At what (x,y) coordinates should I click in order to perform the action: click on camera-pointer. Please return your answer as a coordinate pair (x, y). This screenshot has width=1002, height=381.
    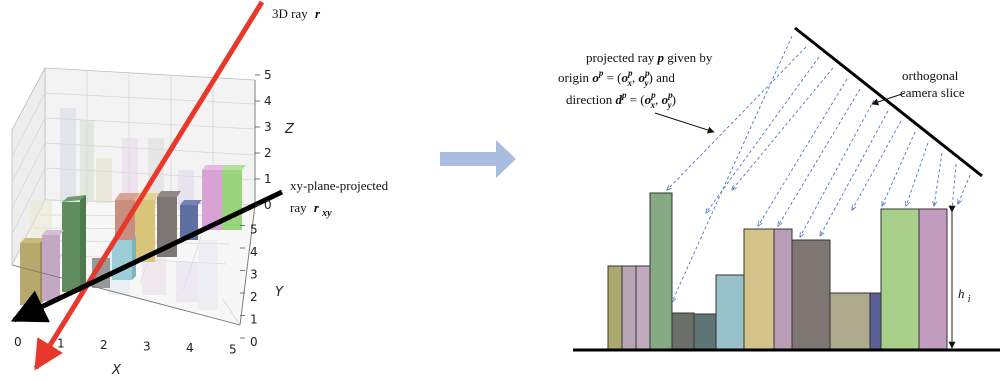
    Looking at the image, I should click on (888, 99).